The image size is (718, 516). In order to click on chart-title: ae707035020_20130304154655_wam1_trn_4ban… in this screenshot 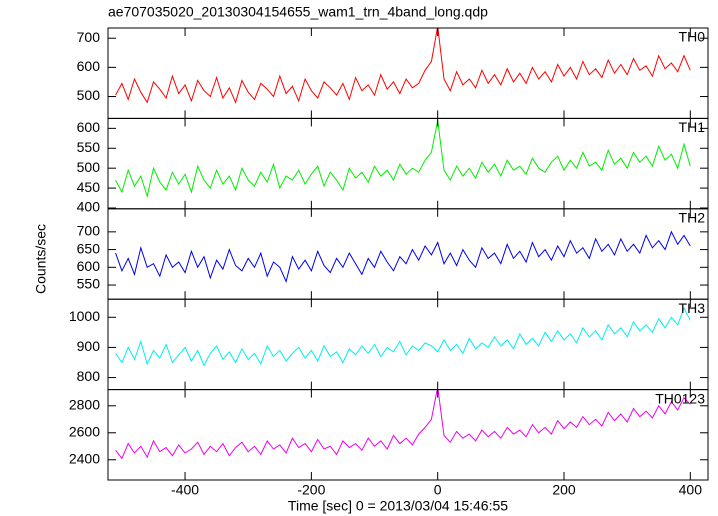, I will do `click(298, 12)`.